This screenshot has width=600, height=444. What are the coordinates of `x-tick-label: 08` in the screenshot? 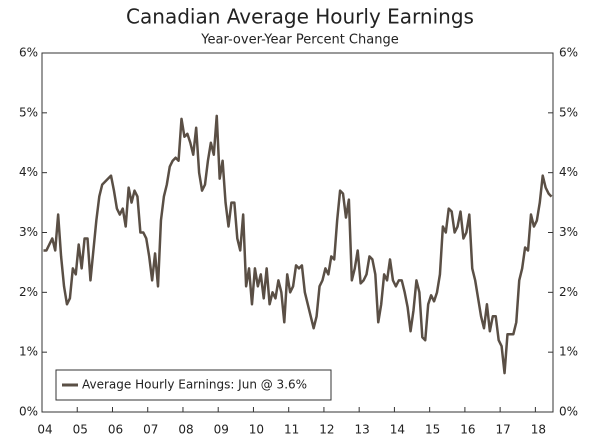 It's located at (185, 430).